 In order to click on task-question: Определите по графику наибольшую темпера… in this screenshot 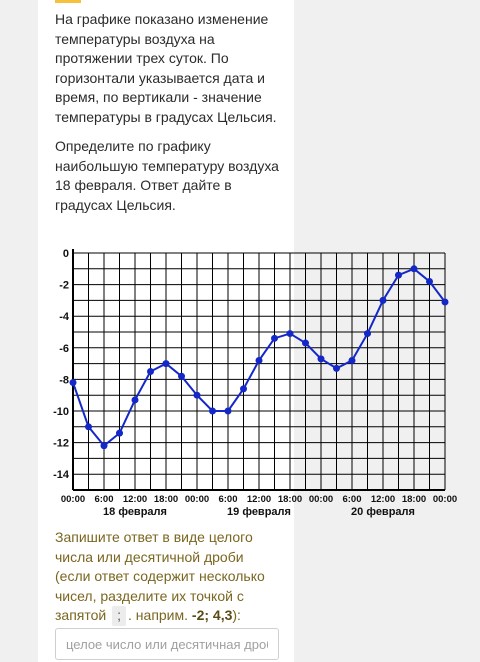, I will do `click(167, 175)`.